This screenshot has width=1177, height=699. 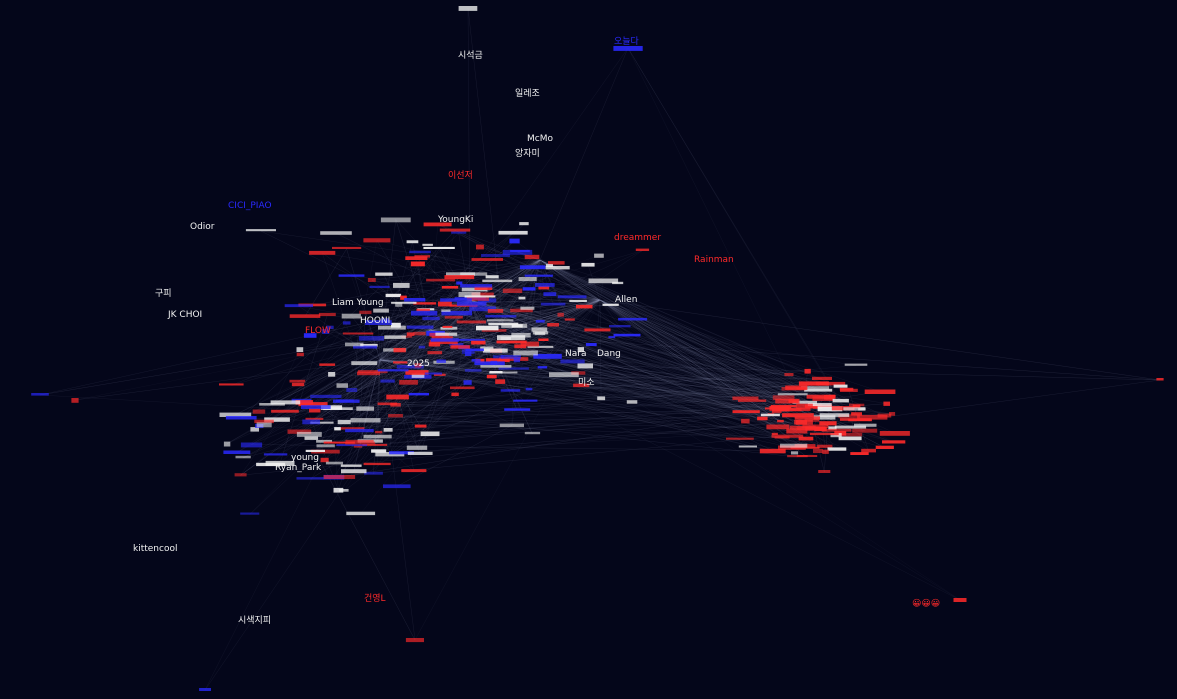 What do you see at coordinates (375, 598) in the screenshot?
I see `node-label: 건영L` at bounding box center [375, 598].